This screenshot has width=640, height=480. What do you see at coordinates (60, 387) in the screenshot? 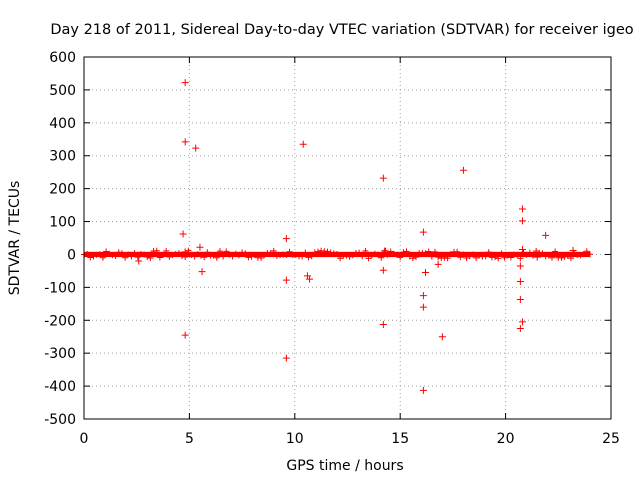
I see `y-tick-label: -400` at bounding box center [60, 387].